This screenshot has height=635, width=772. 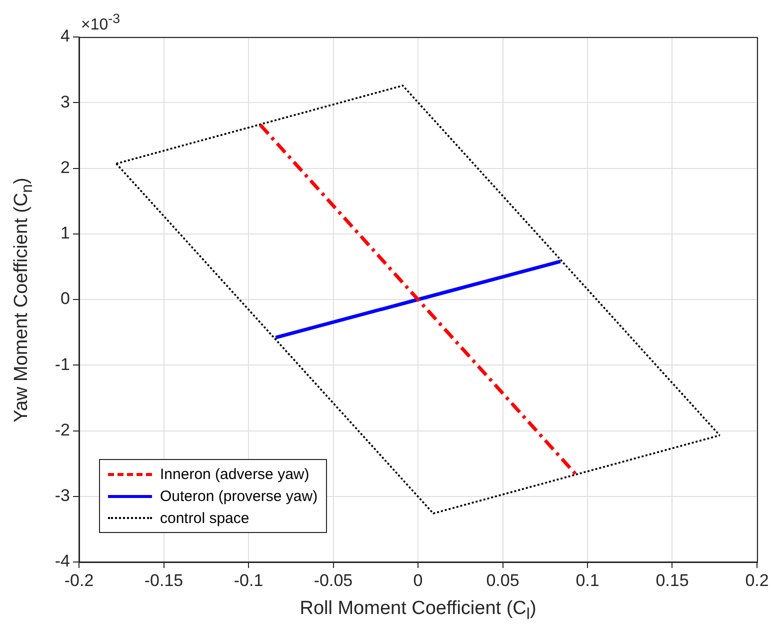 What do you see at coordinates (65, 167) in the screenshot?
I see `y-tick-label: 2` at bounding box center [65, 167].